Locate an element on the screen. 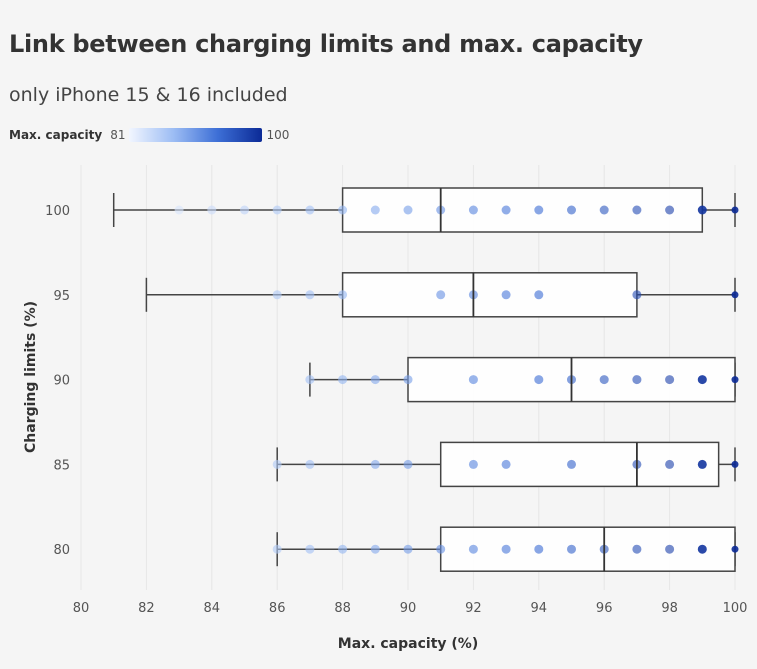 The height and width of the screenshot is (669, 757). x-tick-label: 92 is located at coordinates (473, 608).